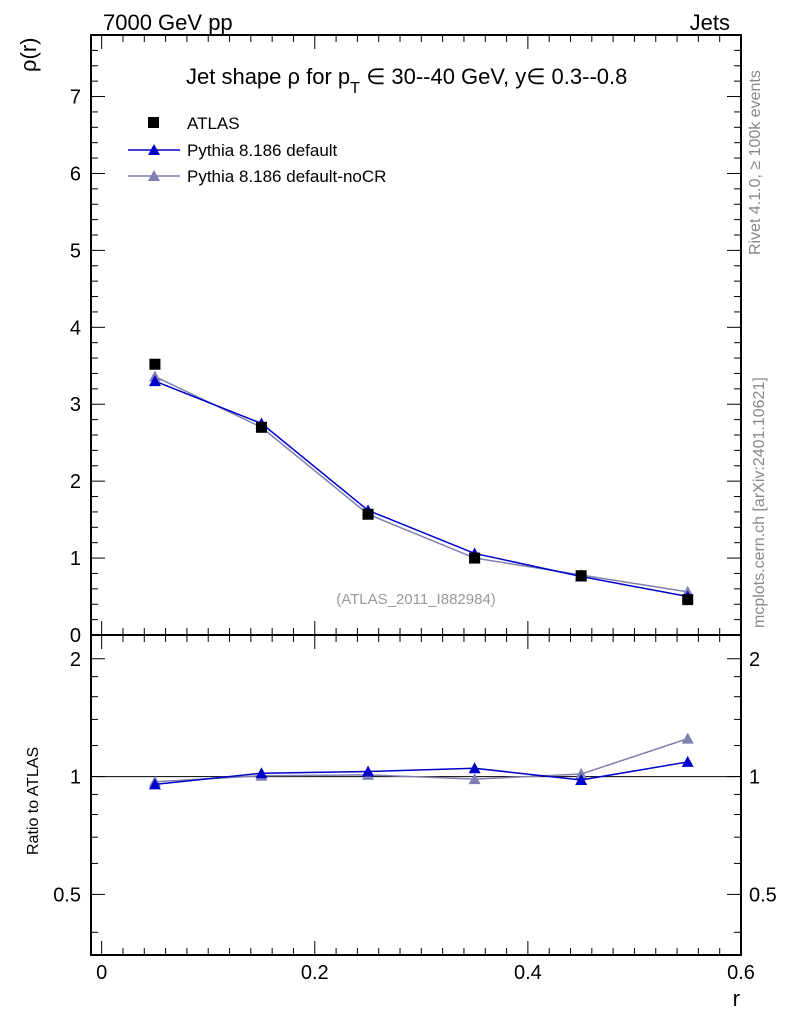 This screenshot has height=1024, width=786. What do you see at coordinates (75, 174) in the screenshot?
I see `main-y-tick-label: 6` at bounding box center [75, 174].